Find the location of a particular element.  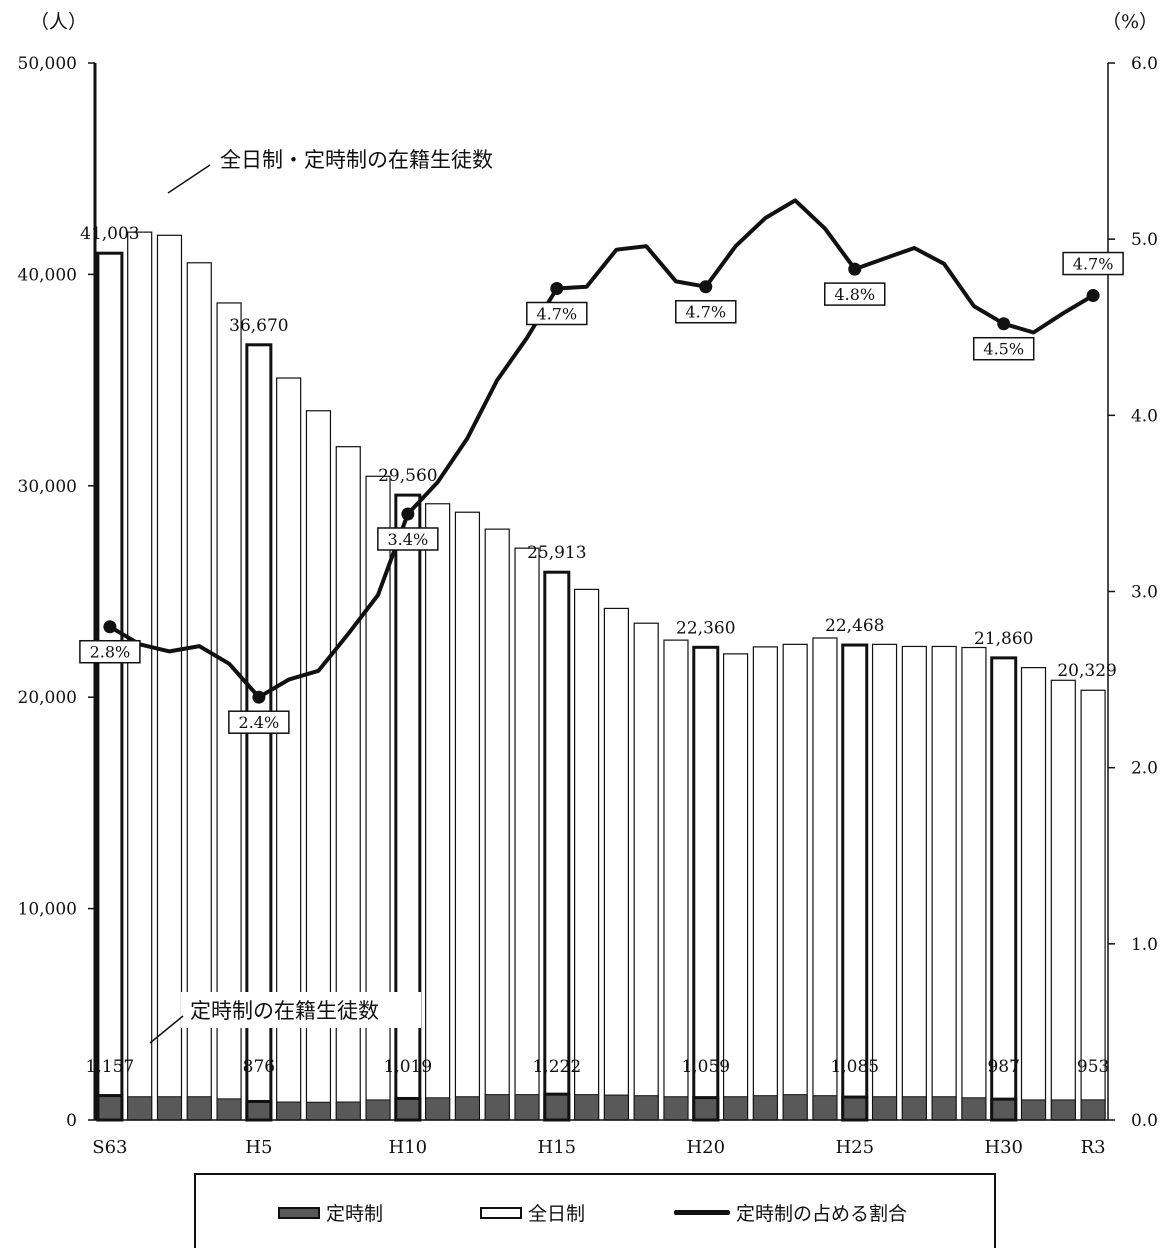

legend: 定時制 全日制 定時制の占める割合 is located at coordinates (595, 1210).